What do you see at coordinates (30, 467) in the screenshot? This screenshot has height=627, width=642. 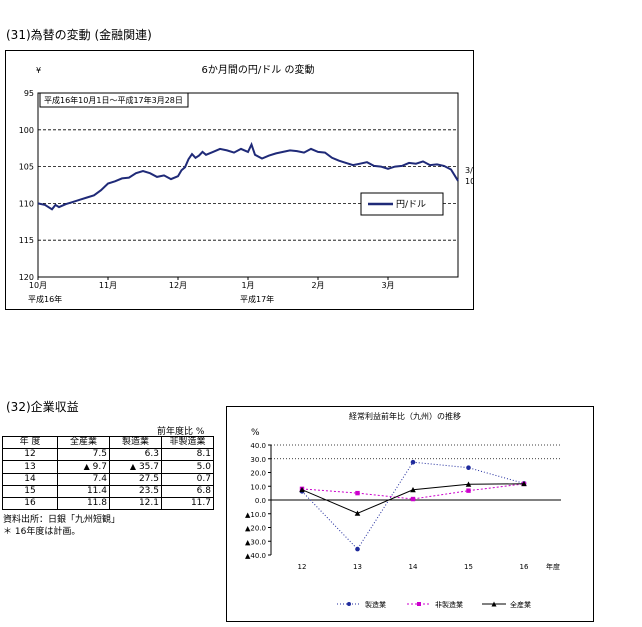 I see `cell-year: 13` at bounding box center [30, 467].